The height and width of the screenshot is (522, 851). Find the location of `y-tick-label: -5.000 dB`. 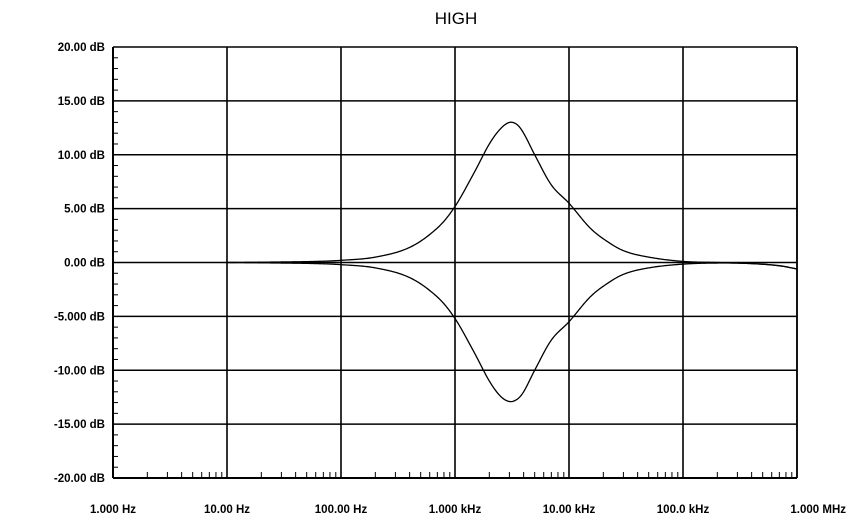

y-tick-label: -5.000 dB is located at coordinates (79, 317).